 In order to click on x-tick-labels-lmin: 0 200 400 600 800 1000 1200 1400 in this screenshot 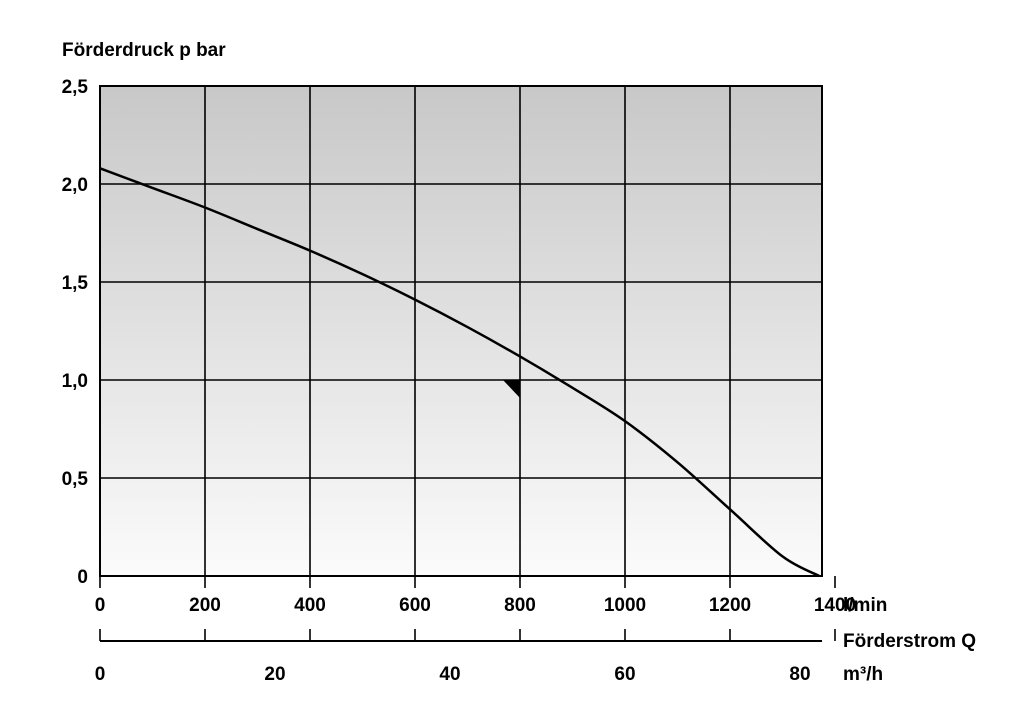, I will do `click(475, 596)`.